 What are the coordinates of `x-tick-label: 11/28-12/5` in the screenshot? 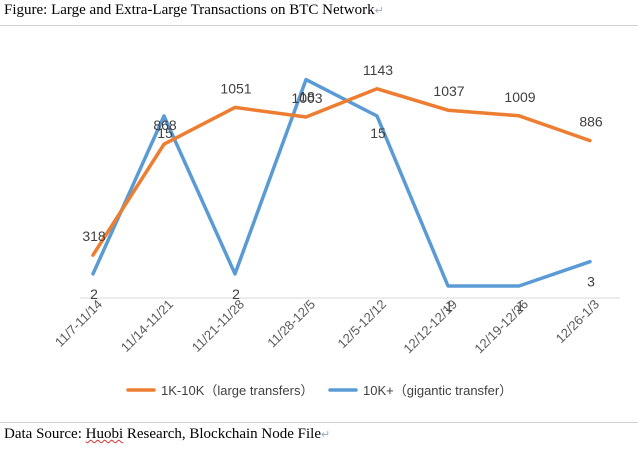 It's located at (291, 324).